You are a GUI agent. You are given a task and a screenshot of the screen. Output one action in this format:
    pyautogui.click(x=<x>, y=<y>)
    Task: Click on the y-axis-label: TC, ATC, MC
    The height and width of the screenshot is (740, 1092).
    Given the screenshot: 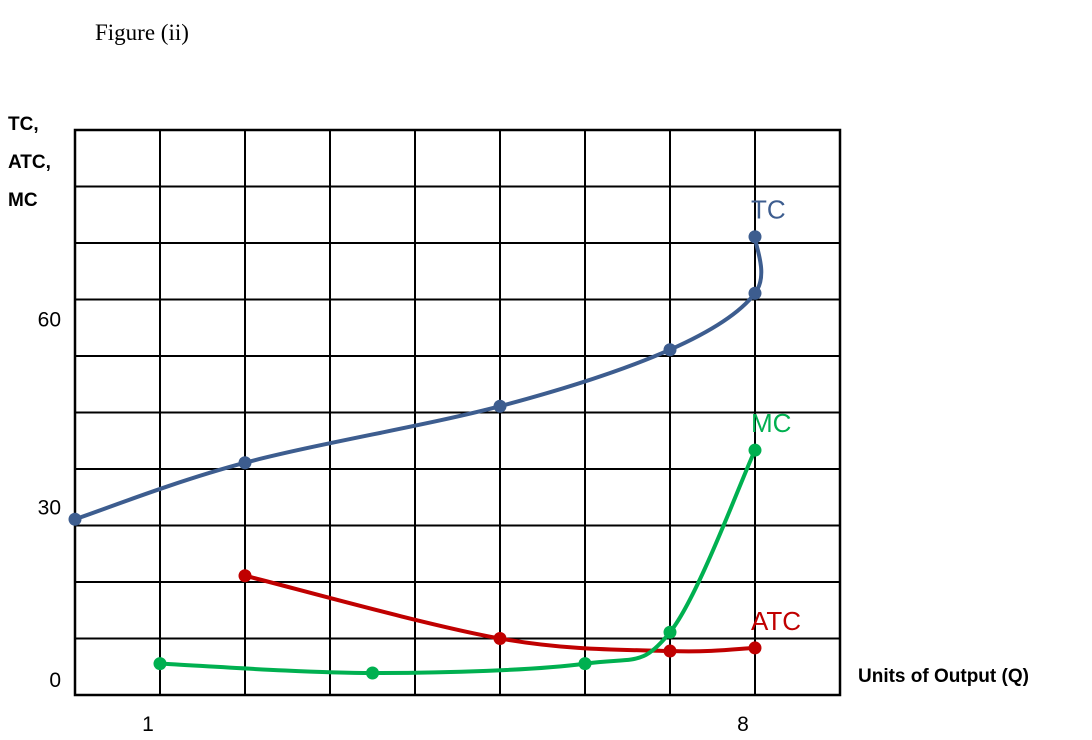 What is the action you would take?
    pyautogui.click(x=29, y=162)
    